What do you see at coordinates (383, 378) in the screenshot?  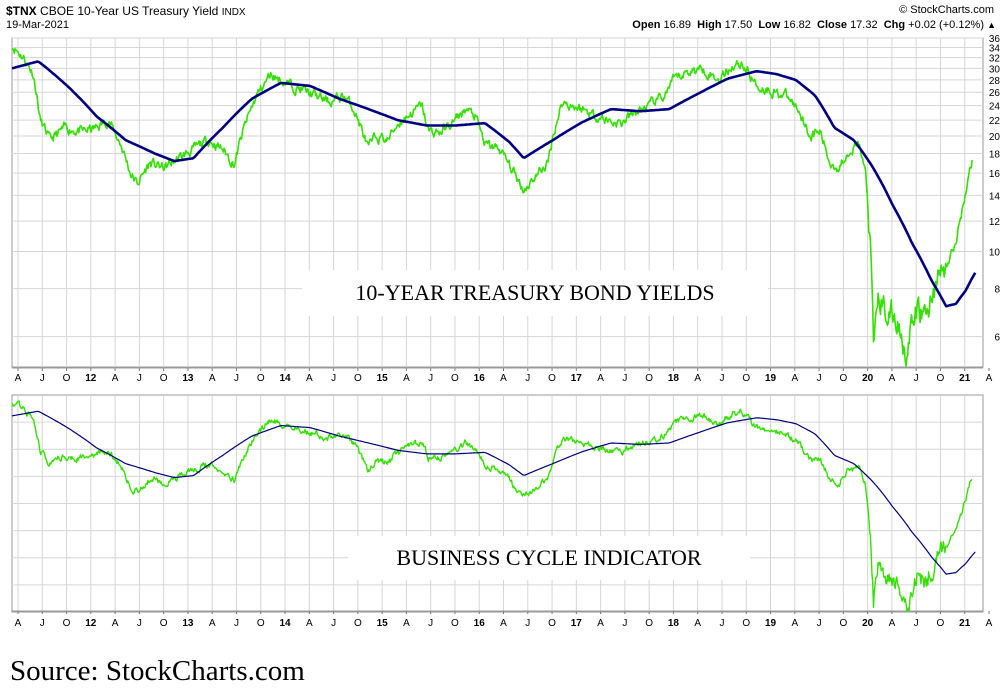 I see `yield-x-tick-label: 15` at bounding box center [383, 378].